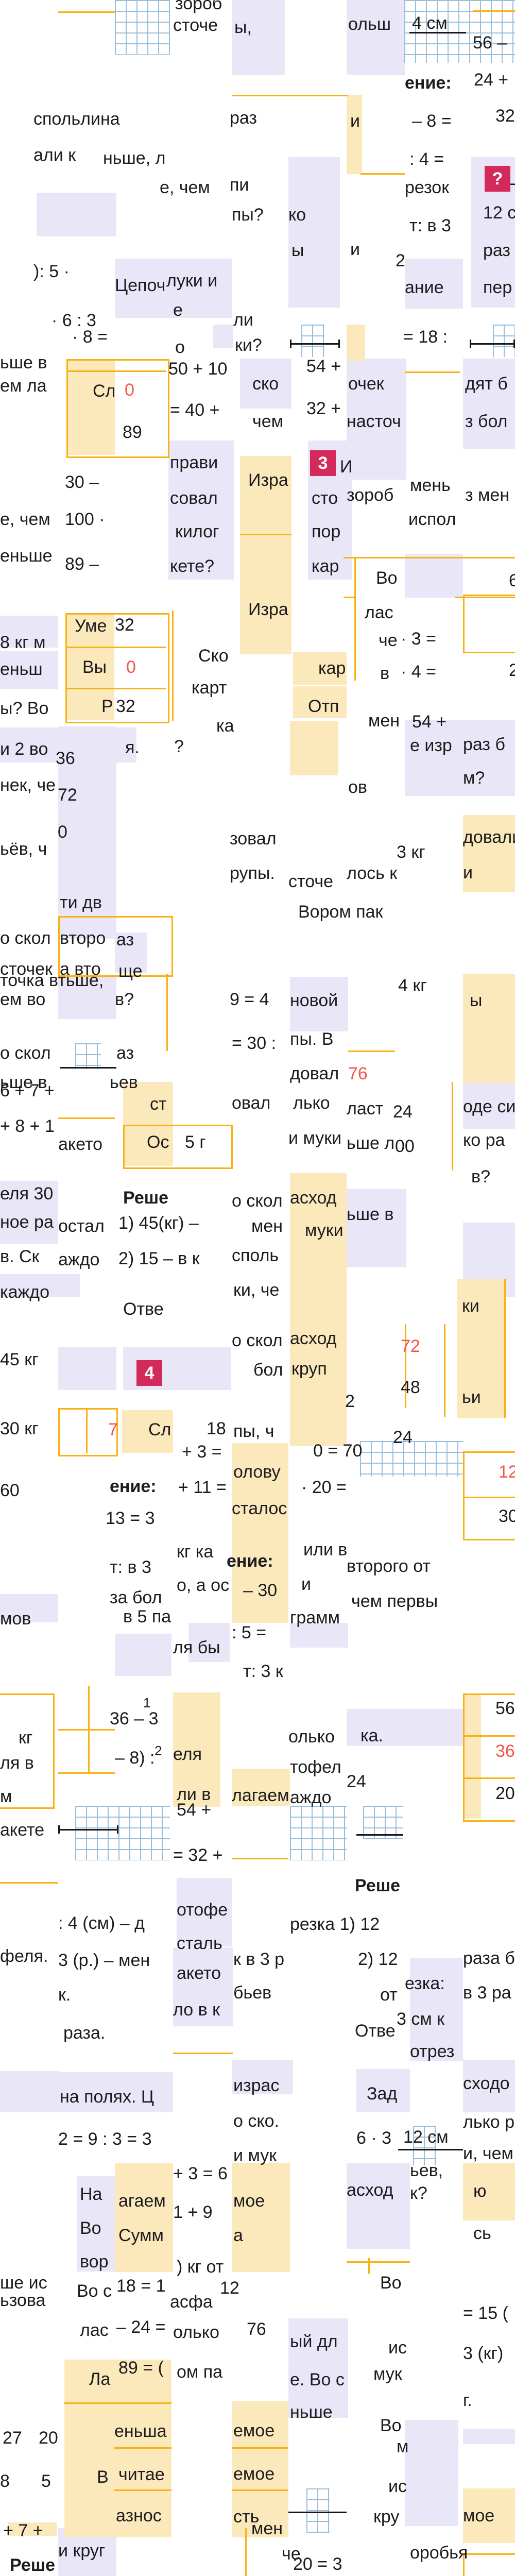 Image resolution: width=515 pixels, height=2576 pixels. What do you see at coordinates (482, 2233) in the screenshot?
I see `text-fragment: сь` at bounding box center [482, 2233].